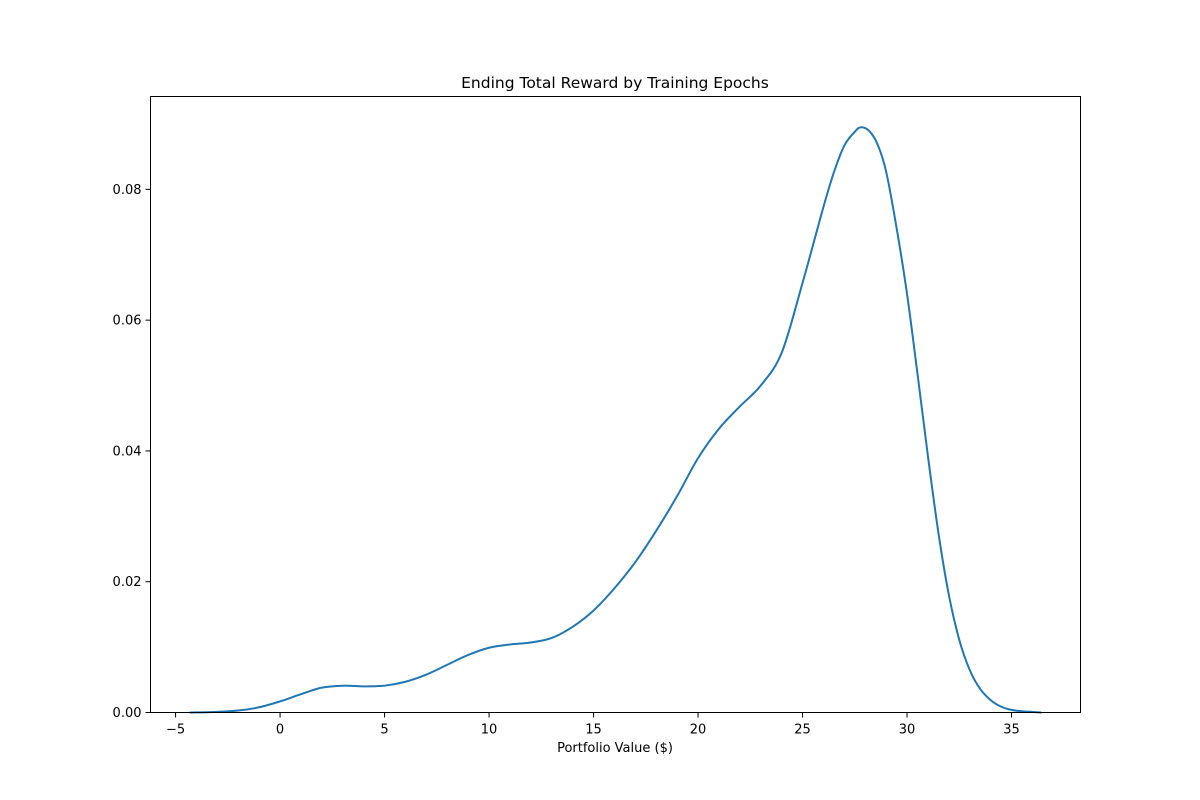 The image size is (1200, 800). What do you see at coordinates (698, 730) in the screenshot?
I see `x-tick-label: 20` at bounding box center [698, 730].